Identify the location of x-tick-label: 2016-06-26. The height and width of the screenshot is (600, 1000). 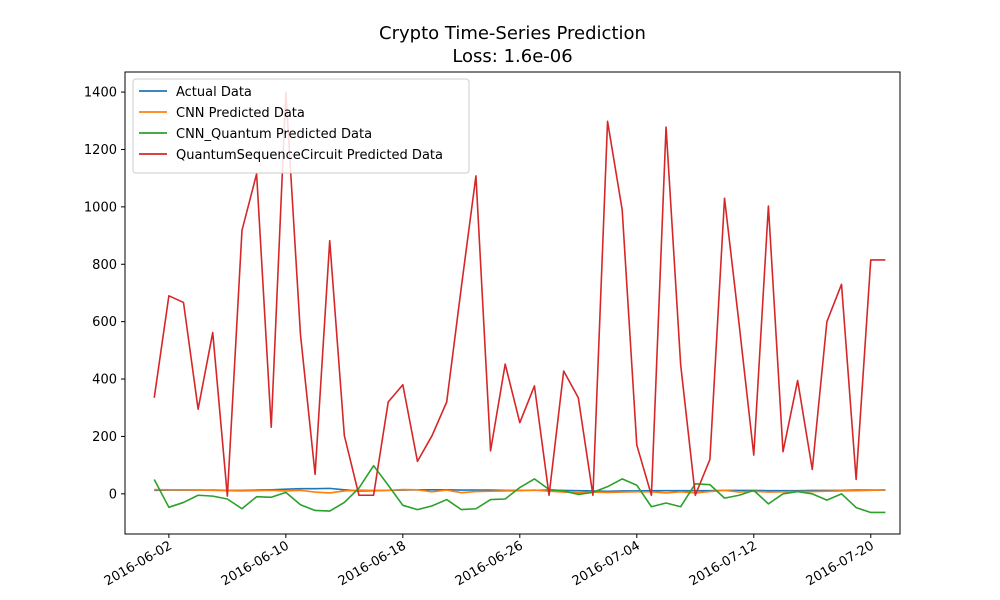
(489, 563).